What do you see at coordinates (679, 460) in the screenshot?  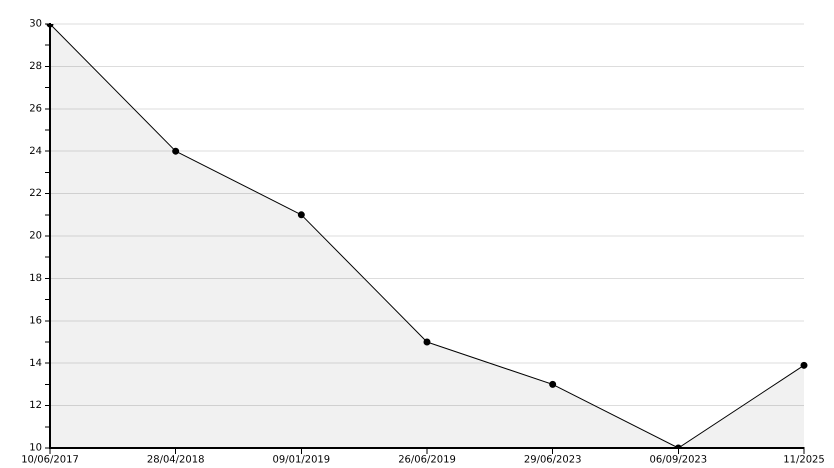 I see `x-tick-label: 06/09/2023` at bounding box center [679, 460].